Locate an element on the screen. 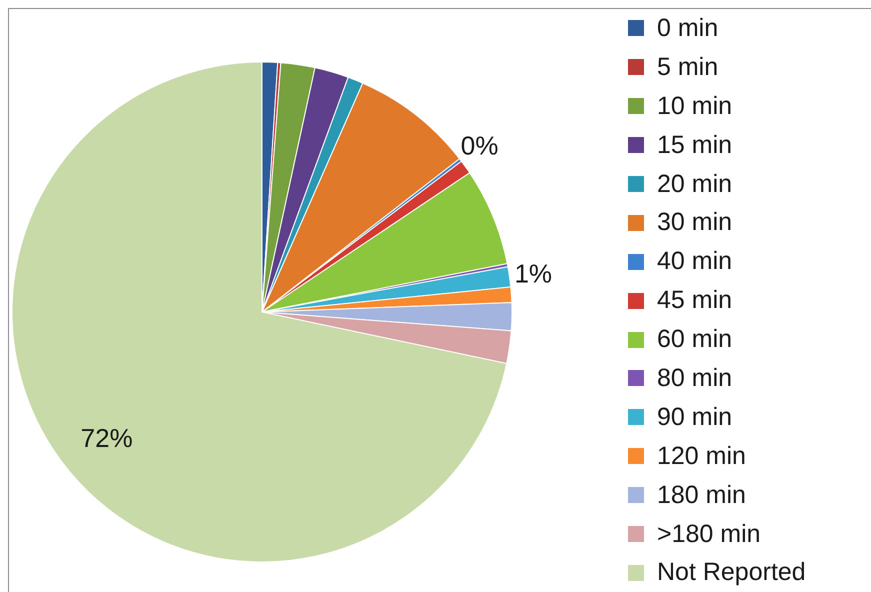  legend-label: 120 min is located at coordinates (701, 456).